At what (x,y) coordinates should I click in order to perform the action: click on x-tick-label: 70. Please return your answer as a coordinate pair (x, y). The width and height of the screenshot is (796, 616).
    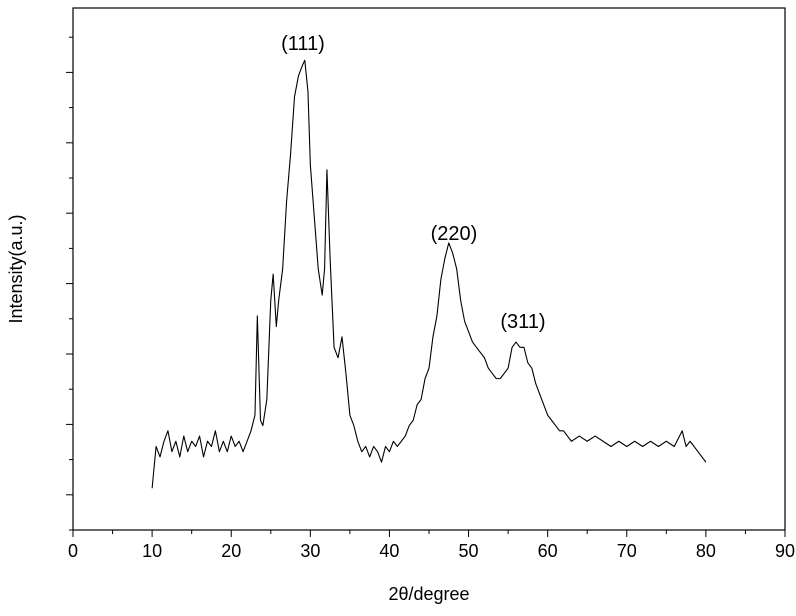
    Looking at the image, I should click on (627, 551).